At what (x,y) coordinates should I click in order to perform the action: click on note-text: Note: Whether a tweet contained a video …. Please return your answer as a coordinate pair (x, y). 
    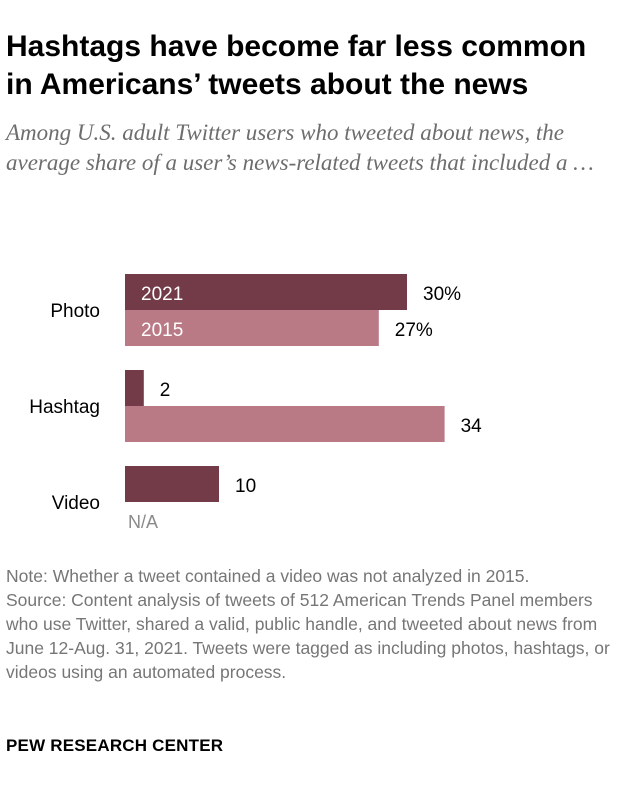
    Looking at the image, I should click on (268, 576).